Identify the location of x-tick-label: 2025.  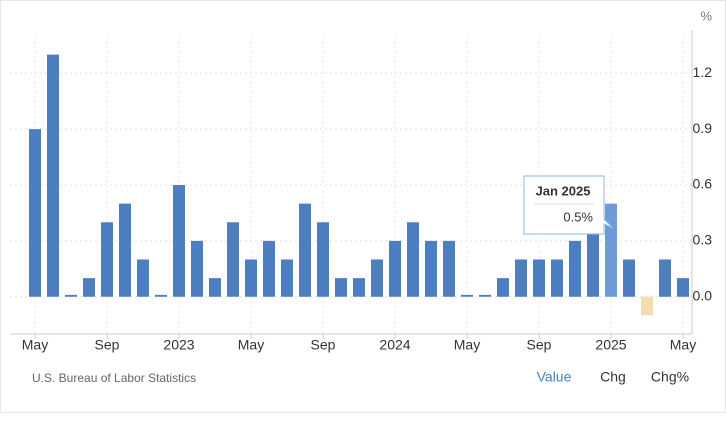
(610, 345).